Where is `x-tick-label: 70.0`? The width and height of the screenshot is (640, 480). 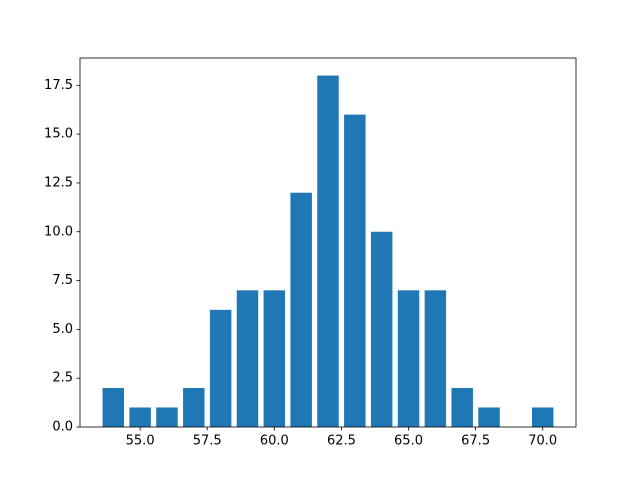 x-tick-label: 70.0 is located at coordinates (542, 441).